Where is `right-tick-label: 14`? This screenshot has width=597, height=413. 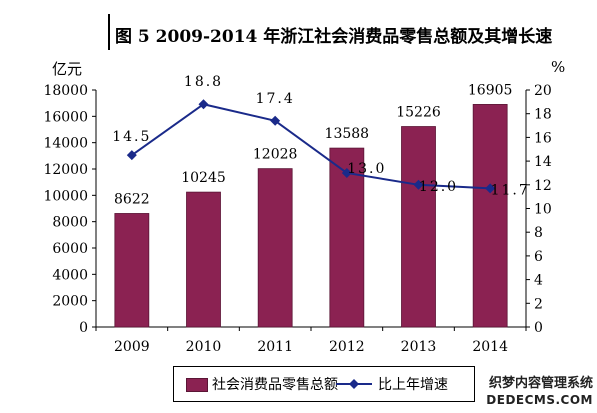
right-tick-label: 14 is located at coordinates (543, 162).